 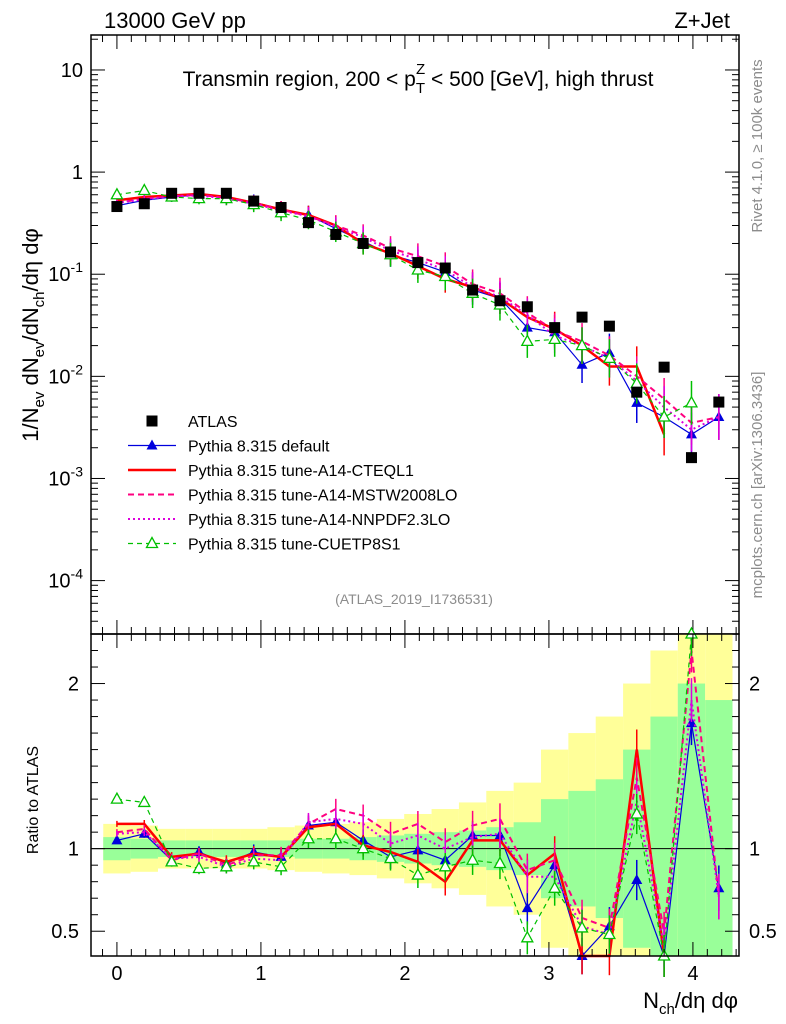 What do you see at coordinates (175, 20) in the screenshot?
I see `header-left: 13000 GeV pp` at bounding box center [175, 20].